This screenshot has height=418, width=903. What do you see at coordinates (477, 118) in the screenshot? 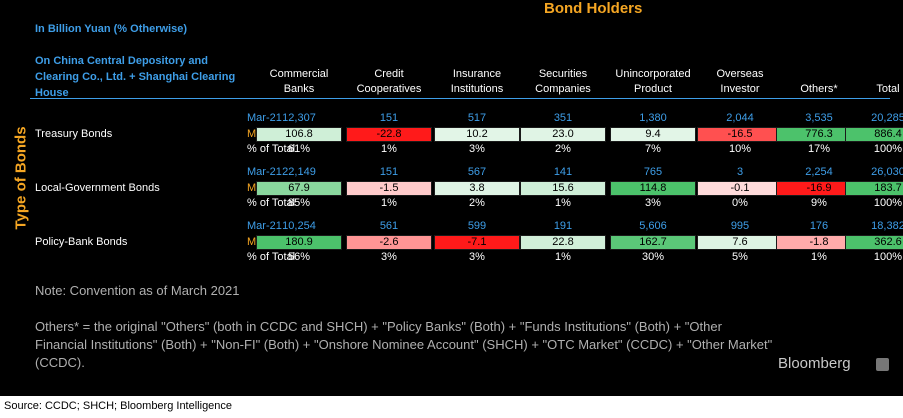
I see `mar21-value: 517` at bounding box center [477, 118].